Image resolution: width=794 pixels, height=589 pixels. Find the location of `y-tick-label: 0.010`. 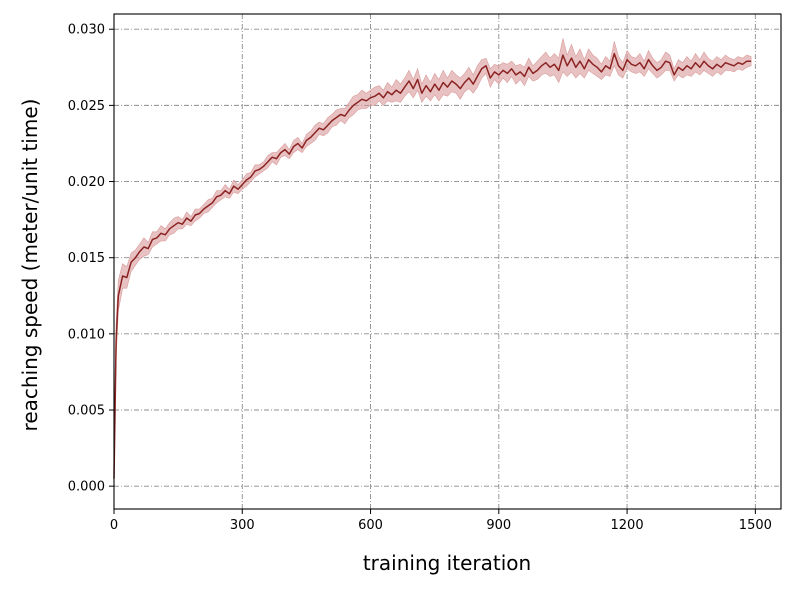

y-tick-label: 0.010 is located at coordinates (86, 334).